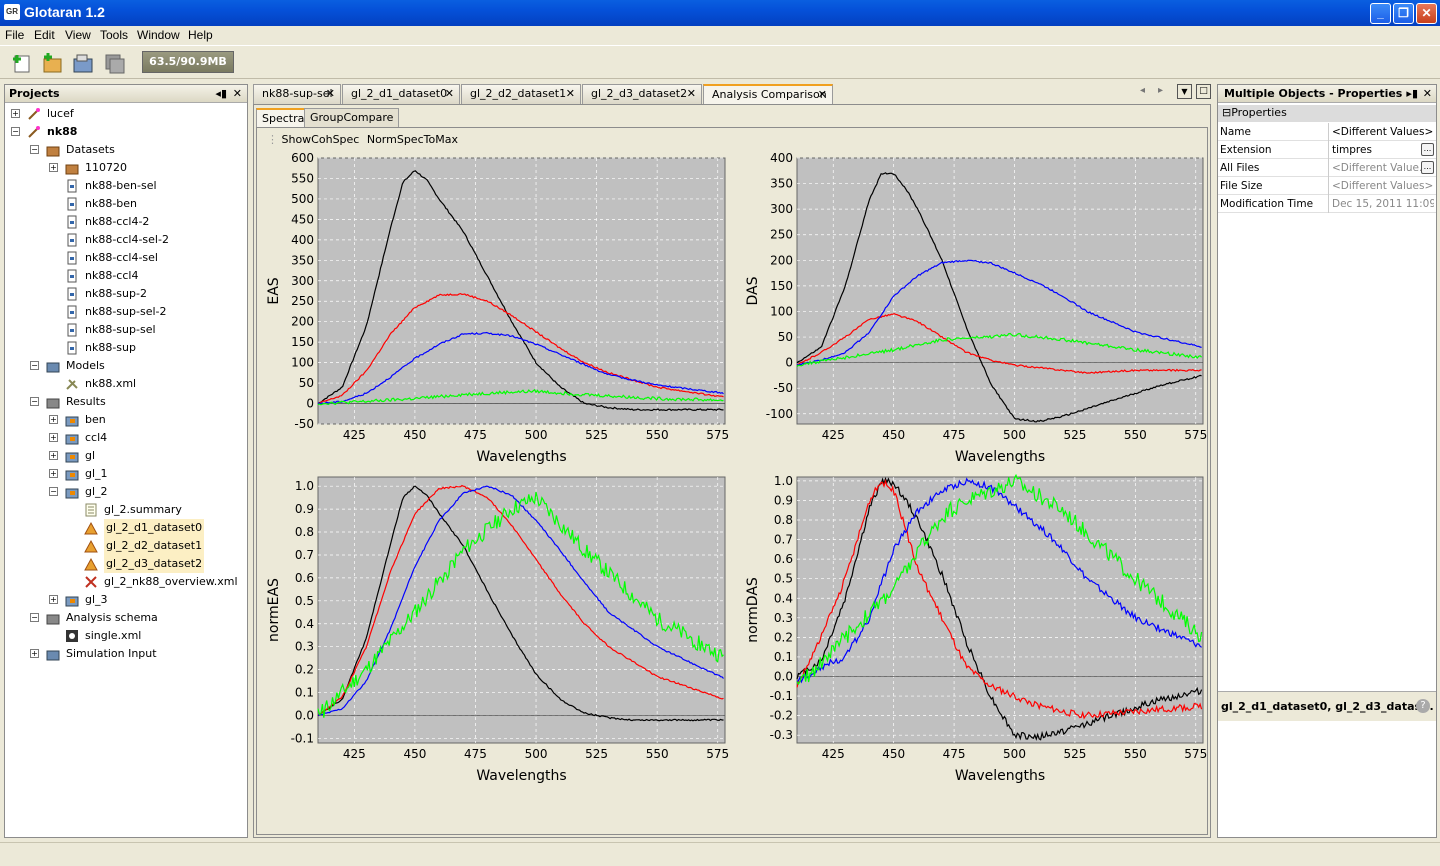  I want to click on minimize-button: _, so click(1380, 13).